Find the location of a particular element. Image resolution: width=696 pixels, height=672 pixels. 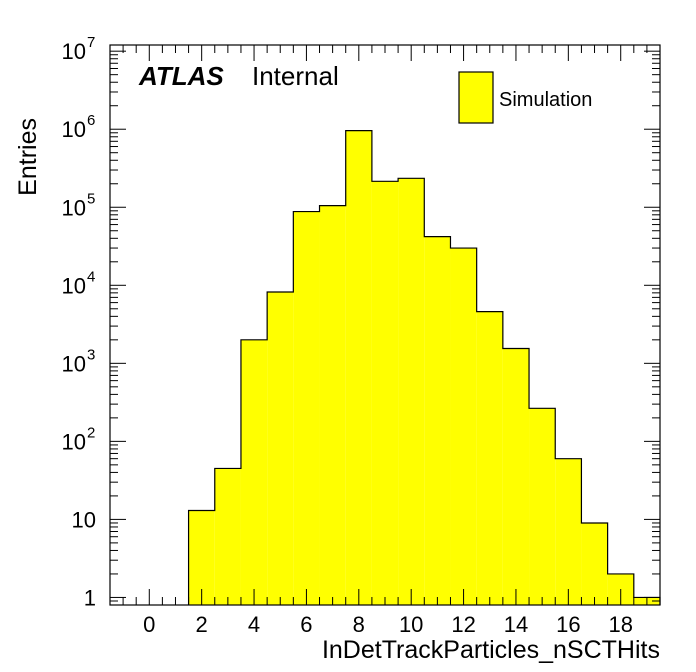

y-tick-label: 1 is located at coordinates (90, 597).